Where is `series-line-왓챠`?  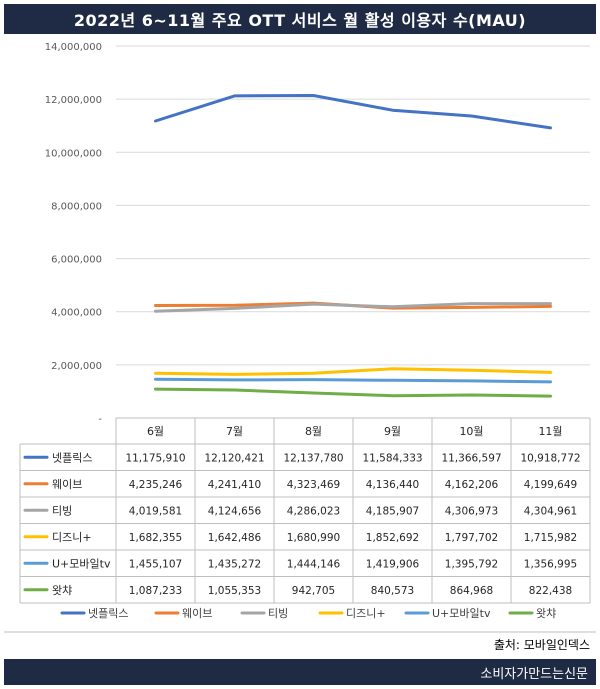 series-line-왓챠 is located at coordinates (353, 392).